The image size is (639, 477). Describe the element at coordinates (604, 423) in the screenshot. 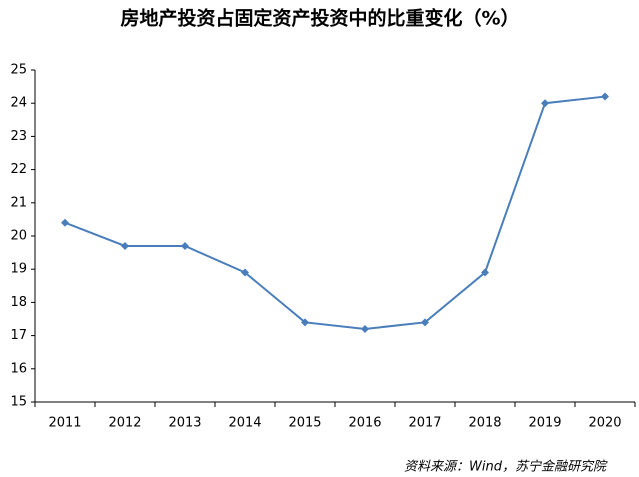

I see `x-tick-label: 2020` at that location.